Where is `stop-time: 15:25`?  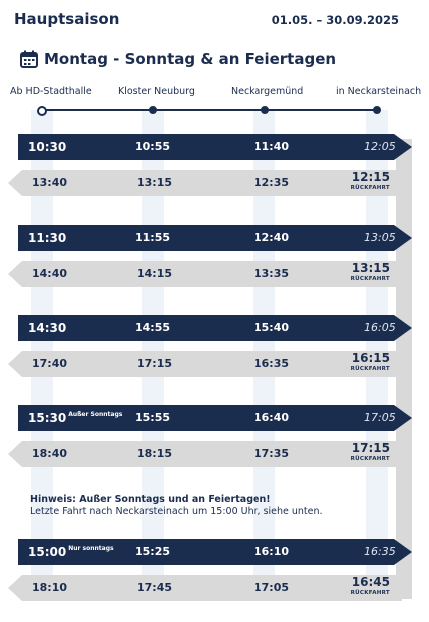
stop-time: 15:25 is located at coordinates (152, 551).